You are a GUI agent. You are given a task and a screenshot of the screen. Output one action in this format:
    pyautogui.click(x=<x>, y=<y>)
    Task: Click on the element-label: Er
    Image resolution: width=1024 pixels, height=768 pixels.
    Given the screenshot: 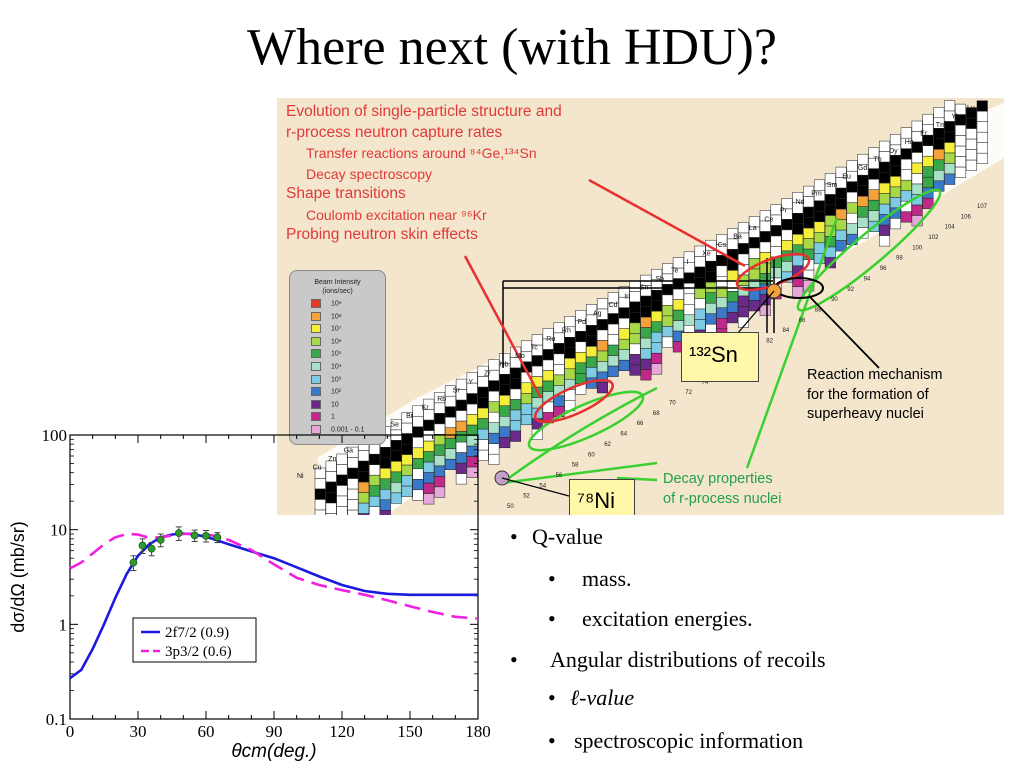 What is the action you would take?
    pyautogui.click(x=924, y=134)
    